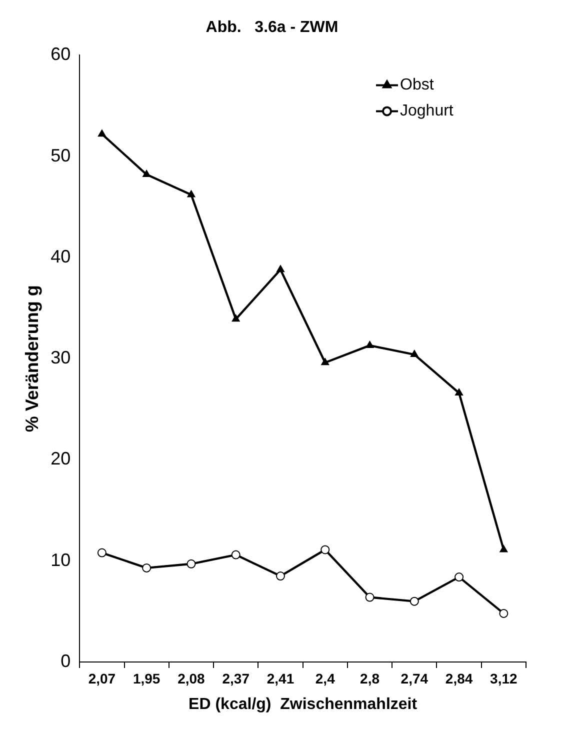 Image resolution: width=564 pixels, height=736 pixels. What do you see at coordinates (60, 458) in the screenshot?
I see `y-tick-label: 20` at bounding box center [60, 458].